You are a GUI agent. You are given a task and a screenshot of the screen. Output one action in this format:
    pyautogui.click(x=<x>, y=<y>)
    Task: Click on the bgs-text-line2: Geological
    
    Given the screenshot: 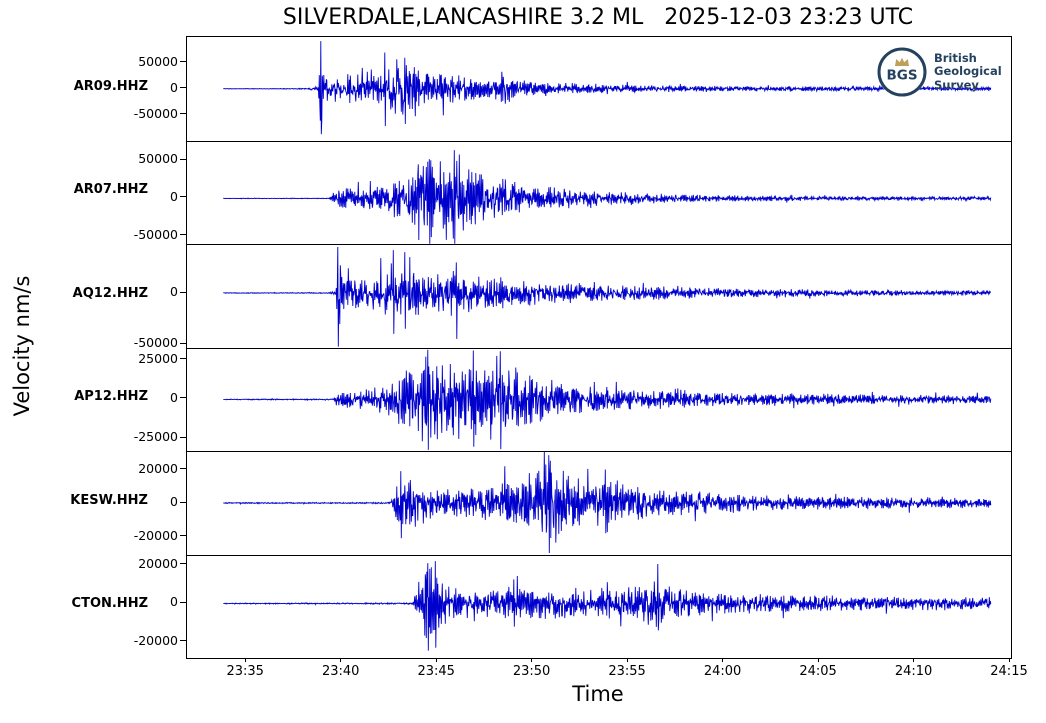 What is the action you would take?
    pyautogui.click(x=968, y=71)
    